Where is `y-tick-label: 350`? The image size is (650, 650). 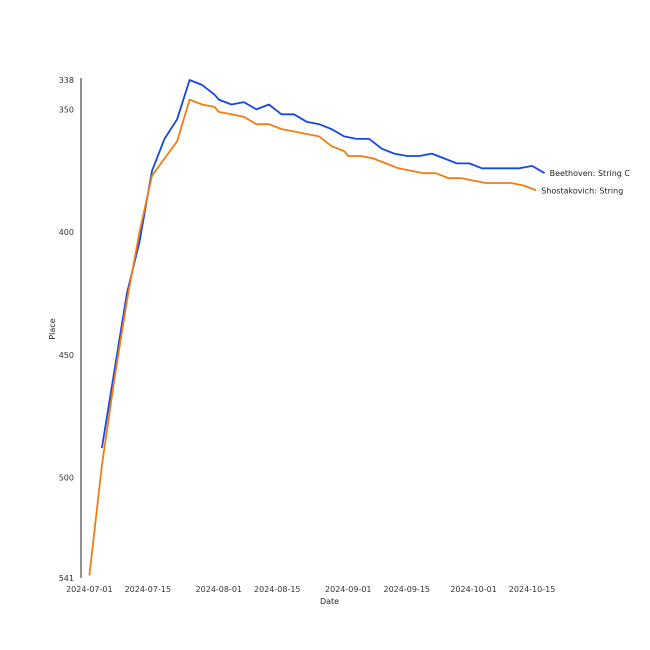 y-tick-label: 350 is located at coordinates (66, 109).